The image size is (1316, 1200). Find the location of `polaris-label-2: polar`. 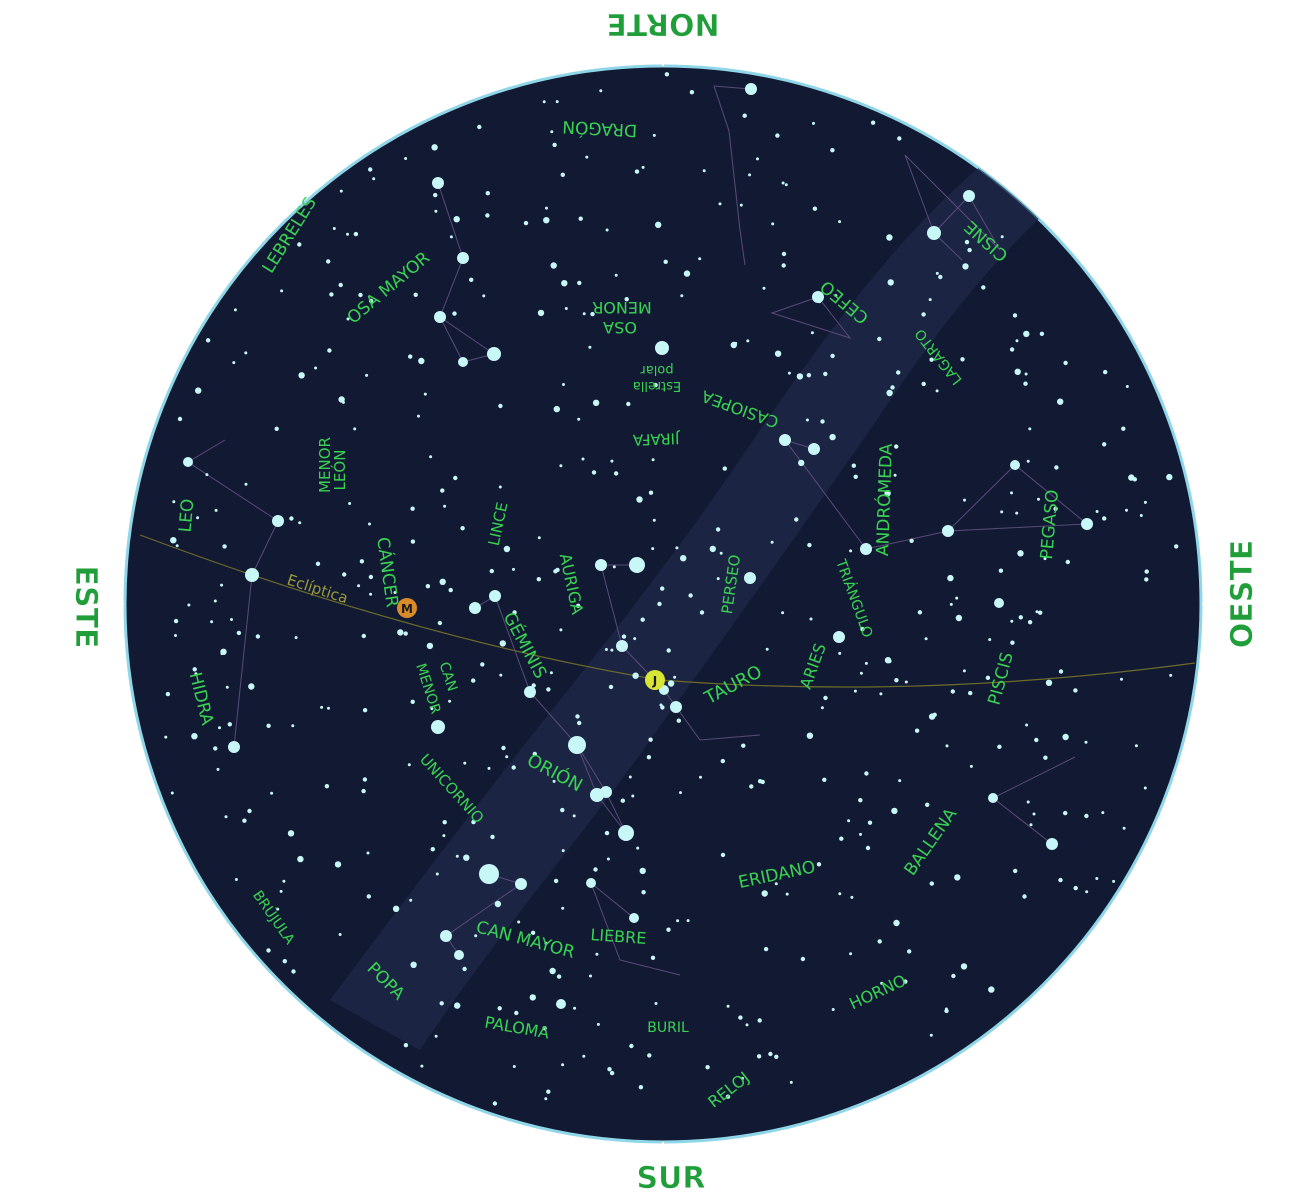

polaris-label-2: polar is located at coordinates (657, 369).